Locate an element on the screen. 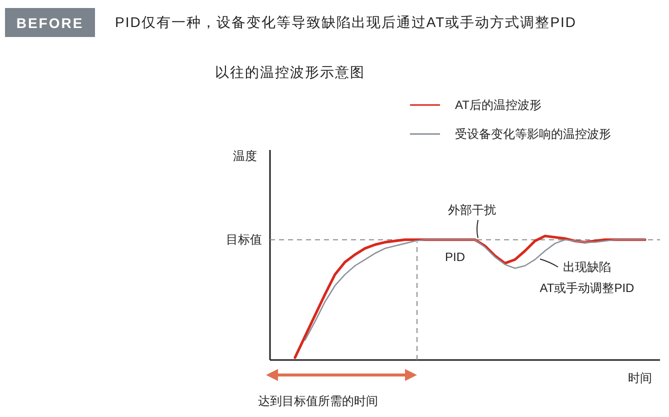  legend-label: 受设备变化等影响的温控波形 is located at coordinates (533, 134).